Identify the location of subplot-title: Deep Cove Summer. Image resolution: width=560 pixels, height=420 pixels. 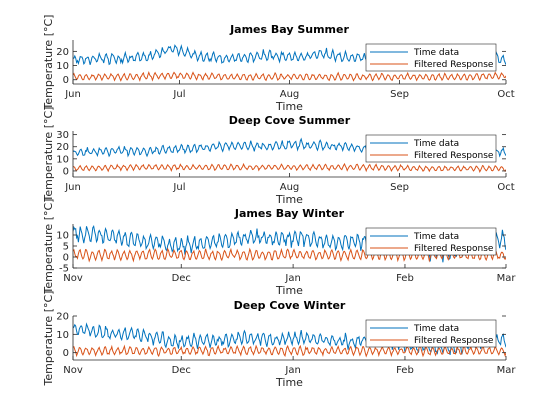
(290, 120).